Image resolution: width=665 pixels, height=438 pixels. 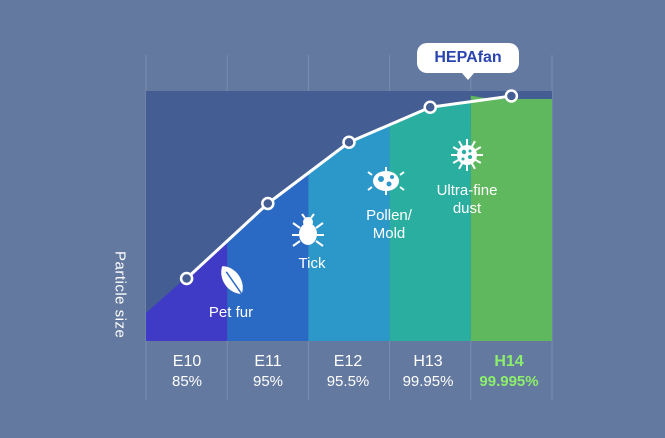 I want to click on virus-body, so click(x=467, y=155).